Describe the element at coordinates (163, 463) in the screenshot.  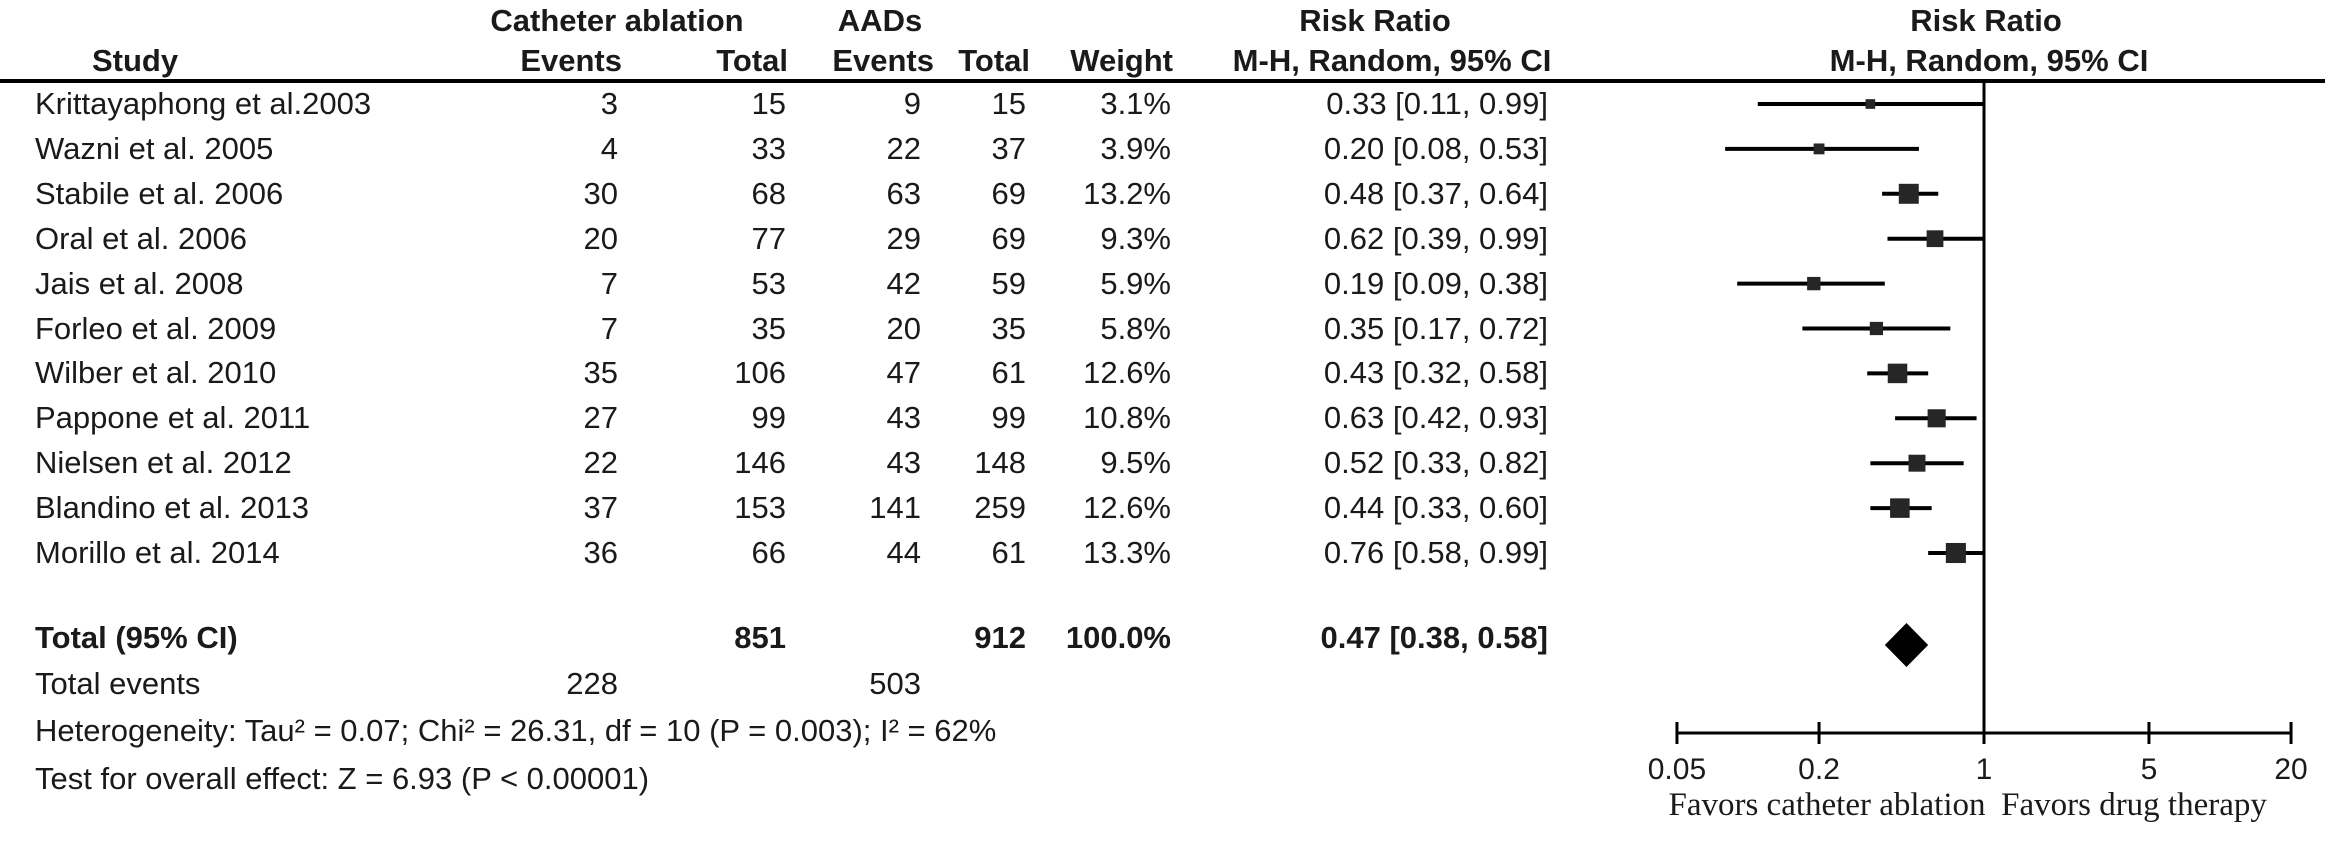
I see `study-name: Nielsen et al. 2012` at that location.